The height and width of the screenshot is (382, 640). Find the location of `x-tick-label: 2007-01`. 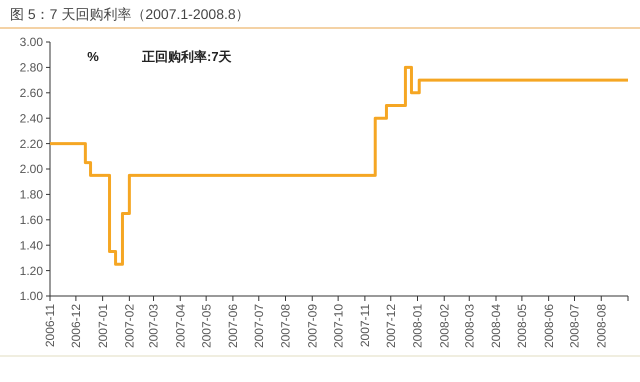

x-tick-label: 2007-01 is located at coordinates (103, 326).